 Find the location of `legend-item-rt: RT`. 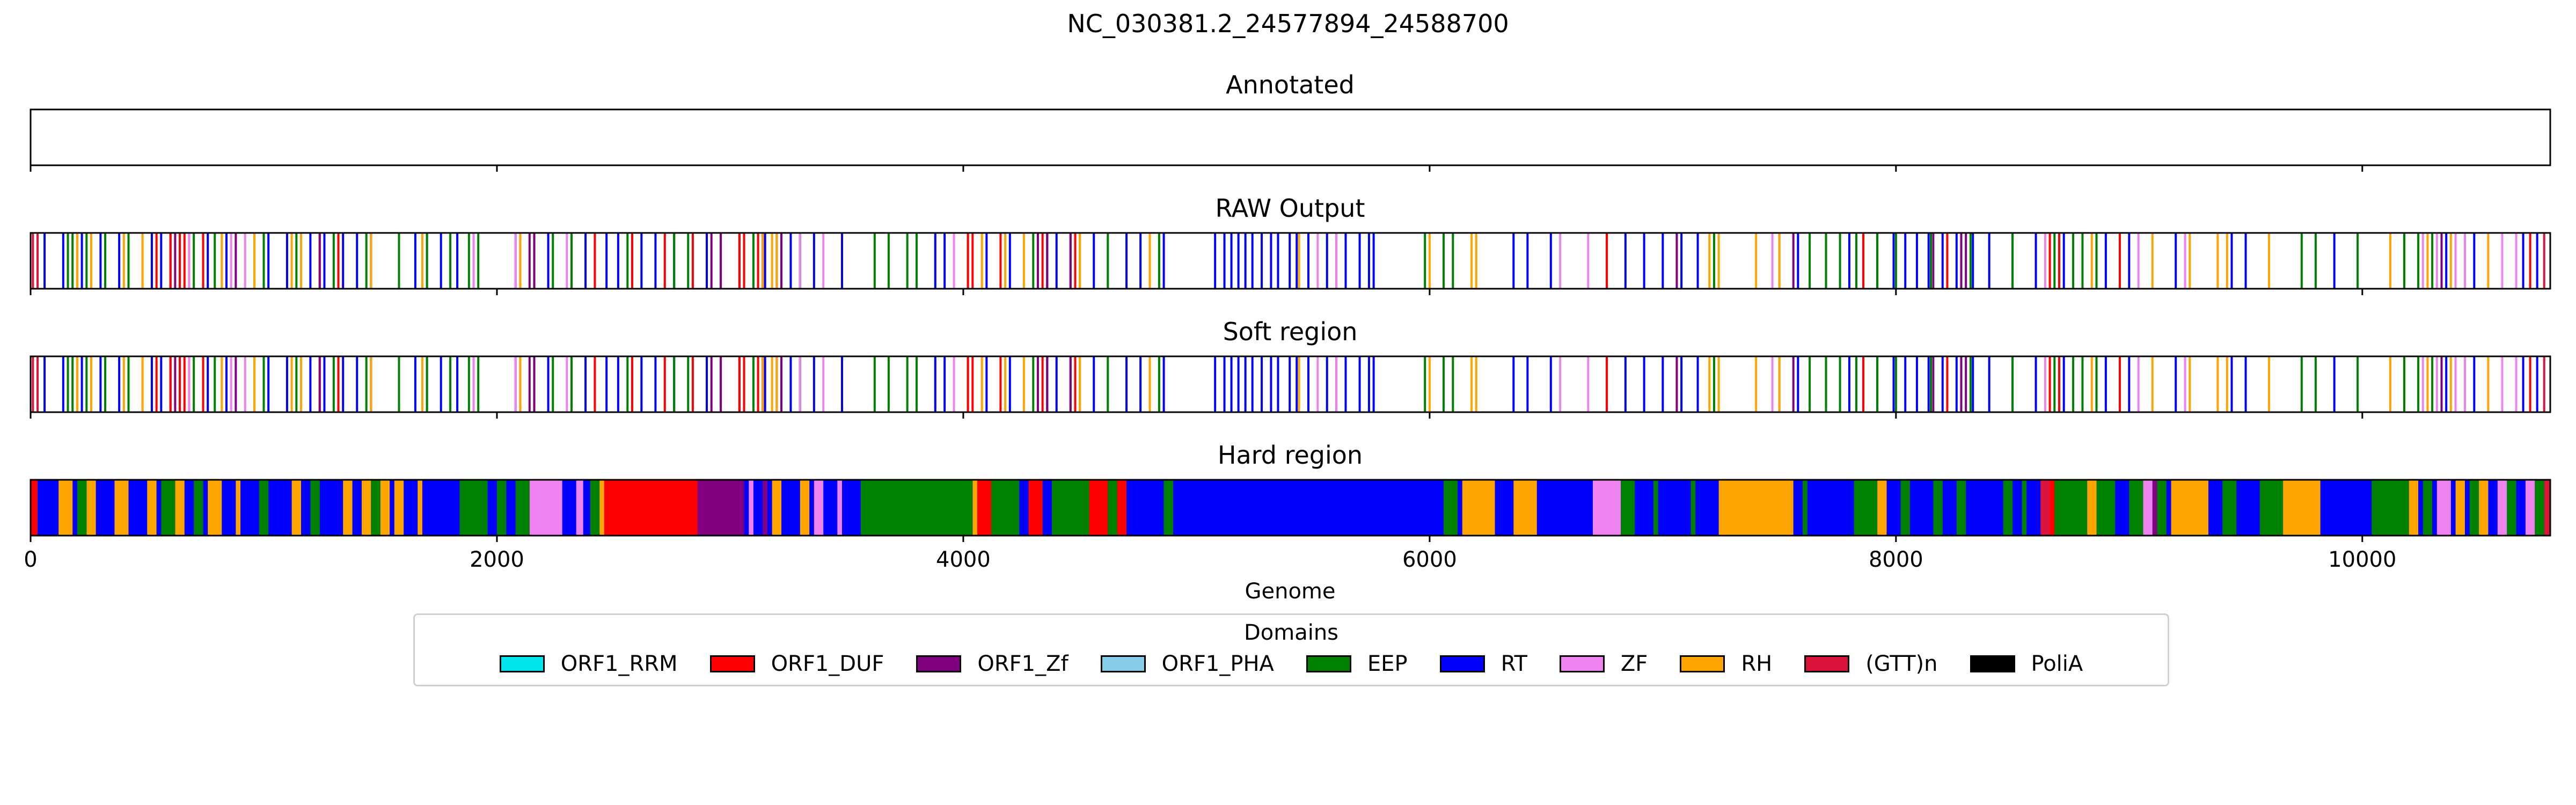

legend-item-rt: RT is located at coordinates (1483, 664).